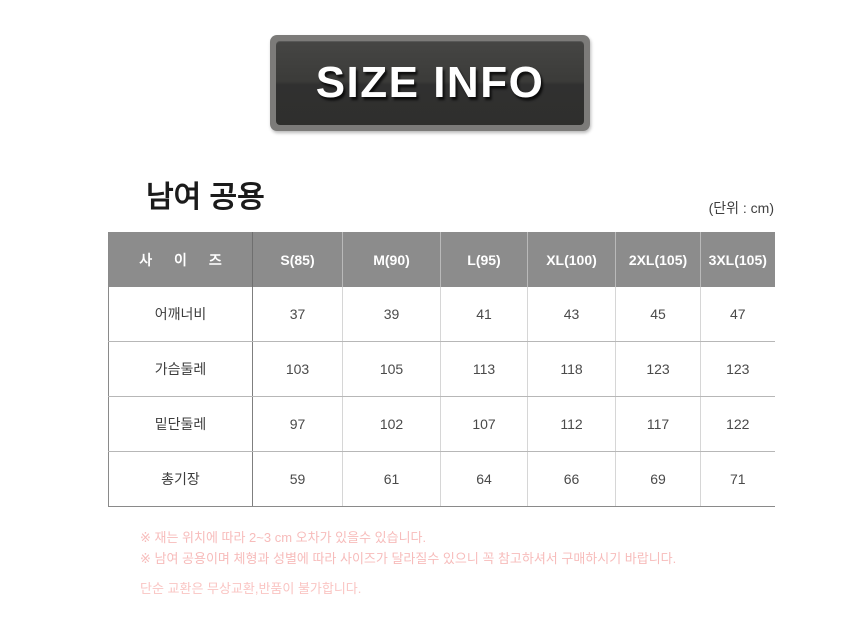 Image resolution: width=860 pixels, height=632 pixels. What do you see at coordinates (180, 479) in the screenshot?
I see `row-label-length: 총기장` at bounding box center [180, 479].